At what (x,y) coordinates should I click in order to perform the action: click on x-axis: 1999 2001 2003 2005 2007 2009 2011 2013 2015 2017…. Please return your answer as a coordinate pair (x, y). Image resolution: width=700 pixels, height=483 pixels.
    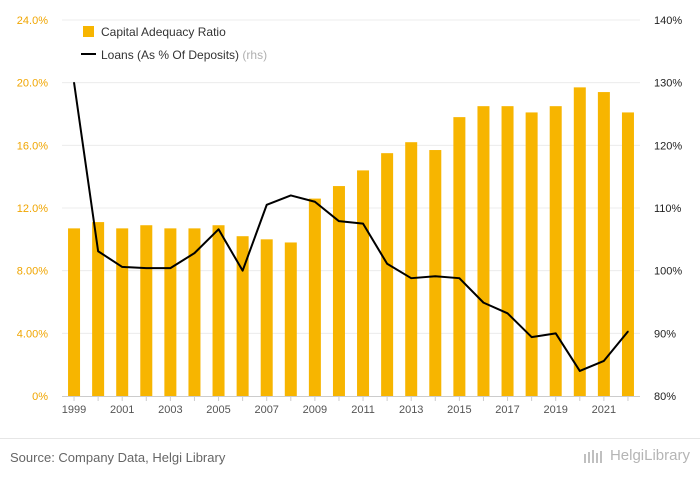
    Looking at the image, I should click on (345, 406).